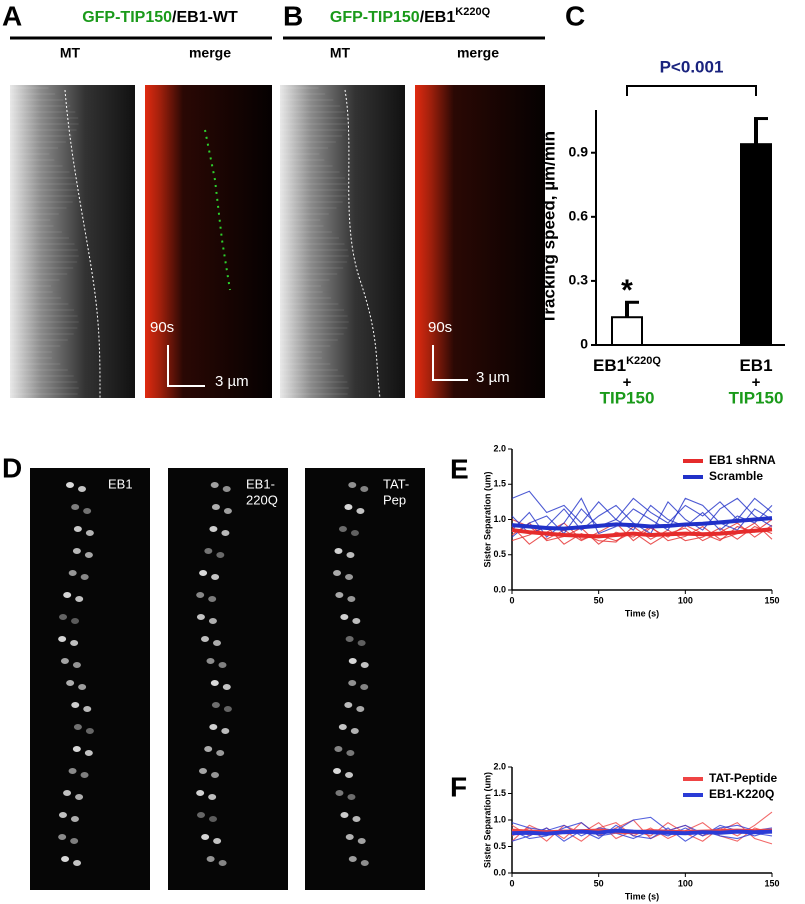  I want to click on panel-letter: D, so click(12, 467).